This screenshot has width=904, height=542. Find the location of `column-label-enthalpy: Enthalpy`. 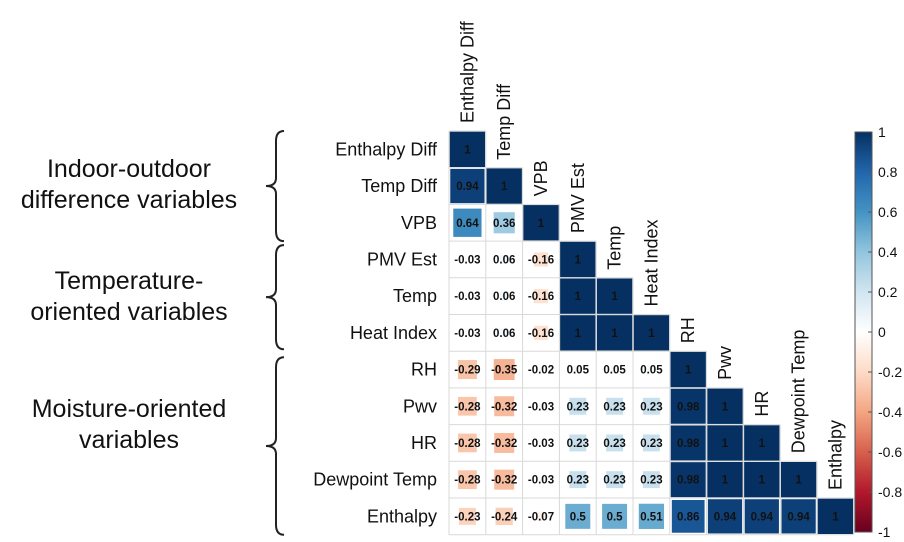

column-label-enthalpy: Enthalpy is located at coordinates (835, 455).